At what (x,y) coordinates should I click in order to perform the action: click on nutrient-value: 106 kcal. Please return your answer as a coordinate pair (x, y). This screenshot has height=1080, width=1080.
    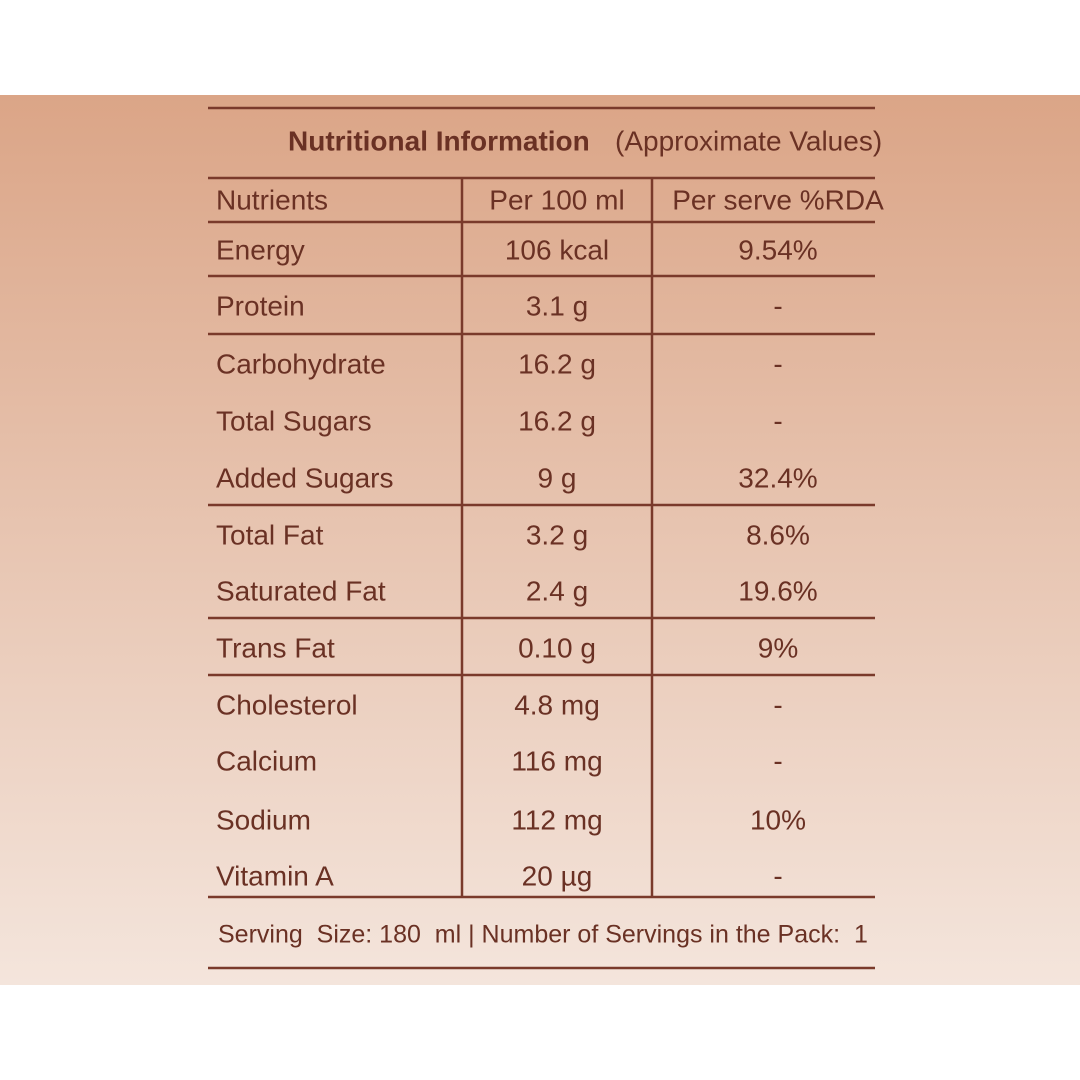
    Looking at the image, I should click on (557, 249).